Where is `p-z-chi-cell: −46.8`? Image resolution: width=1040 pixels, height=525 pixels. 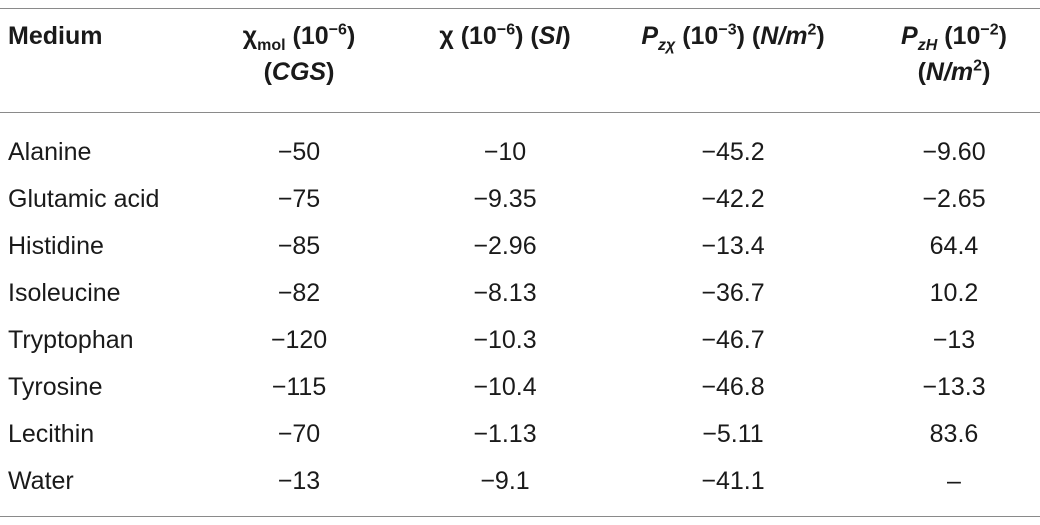
p-z-chi-cell: −46.8 is located at coordinates (733, 387).